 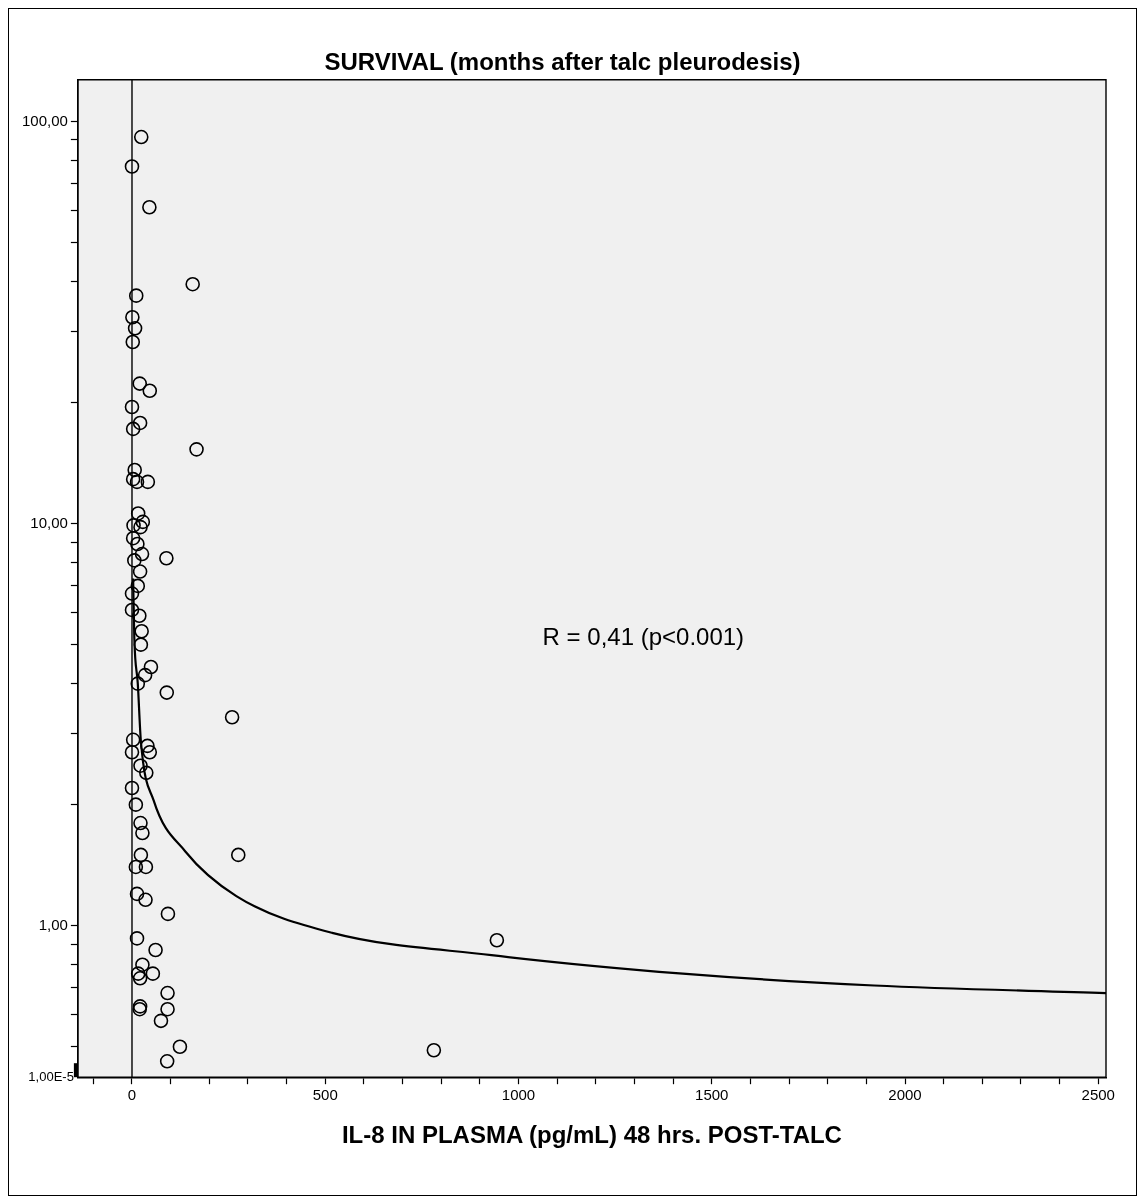 I want to click on x-tick-label: 1500, so click(x=712, y=1095).